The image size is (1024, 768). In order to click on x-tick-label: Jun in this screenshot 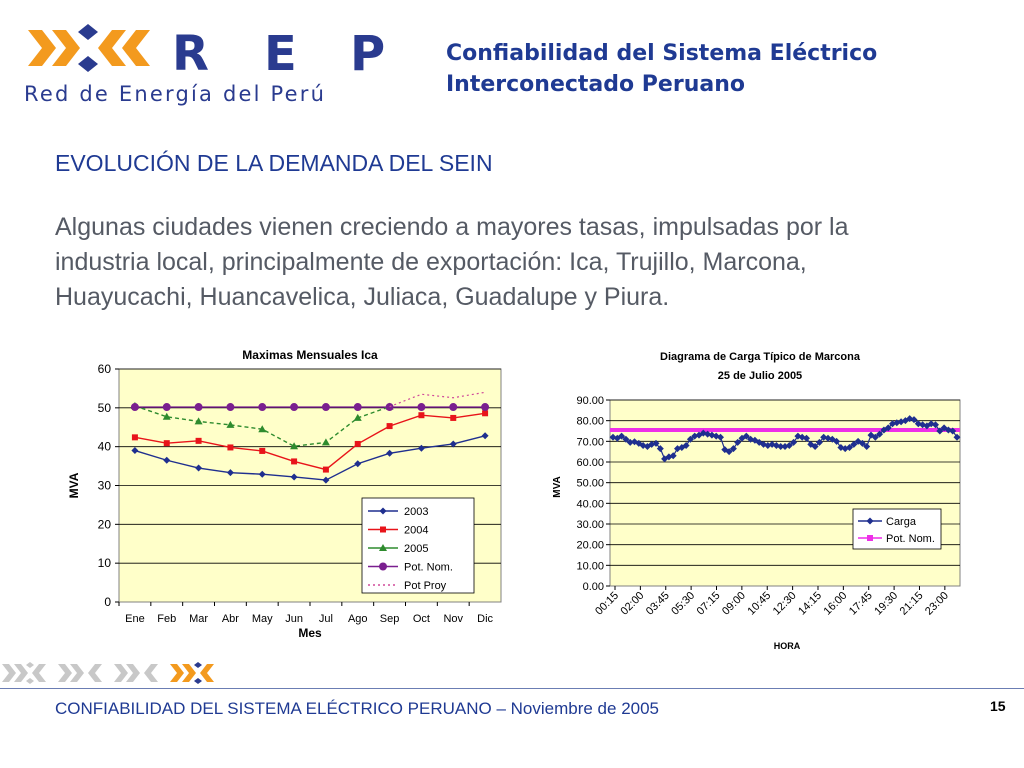, I will do `click(294, 619)`.